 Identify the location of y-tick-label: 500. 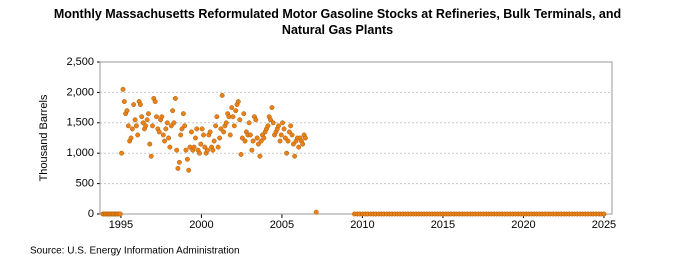
(85, 184).